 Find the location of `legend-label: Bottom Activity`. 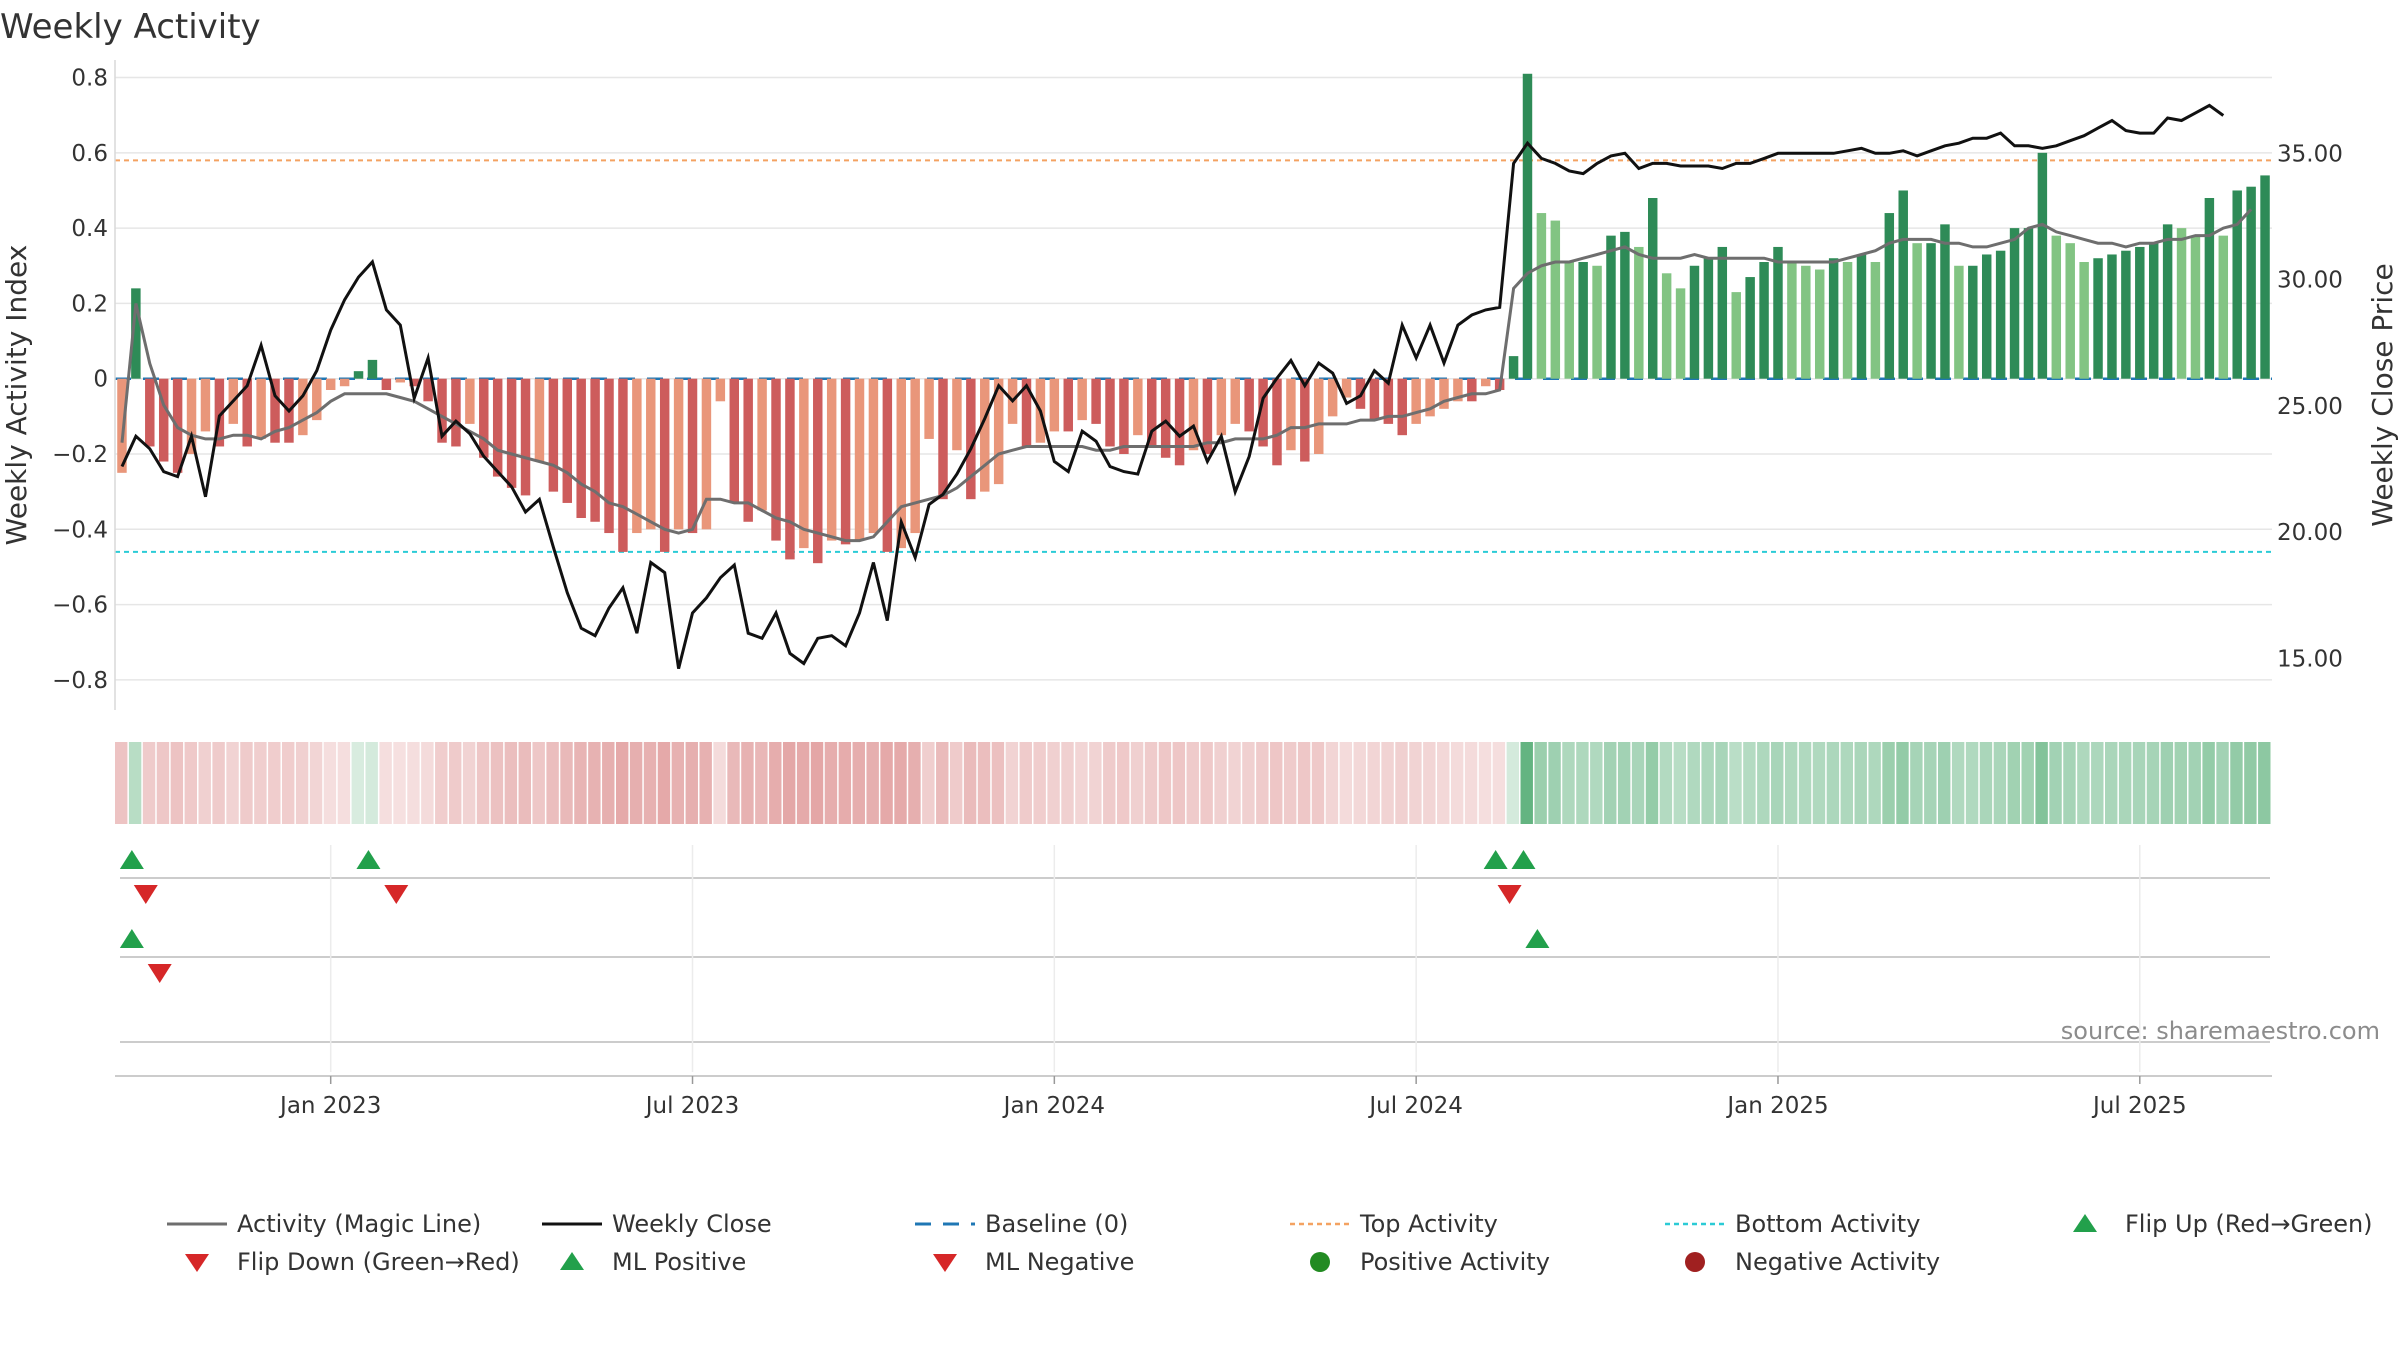

legend-label: Bottom Activity is located at coordinates (1827, 1224).